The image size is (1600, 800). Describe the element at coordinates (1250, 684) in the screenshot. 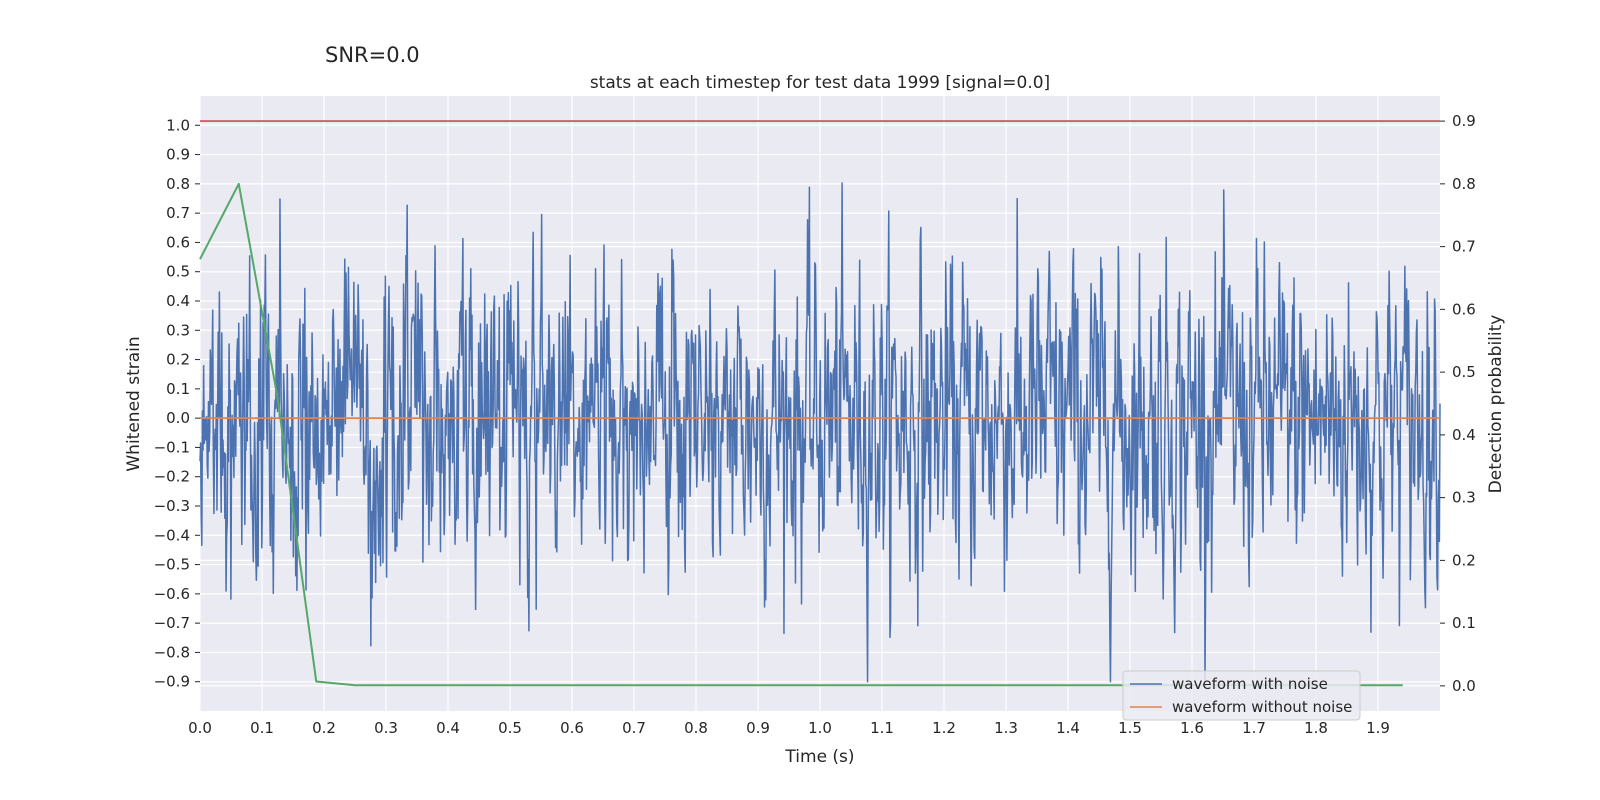

I see `legend-entry-noise: waveform with noise` at that location.